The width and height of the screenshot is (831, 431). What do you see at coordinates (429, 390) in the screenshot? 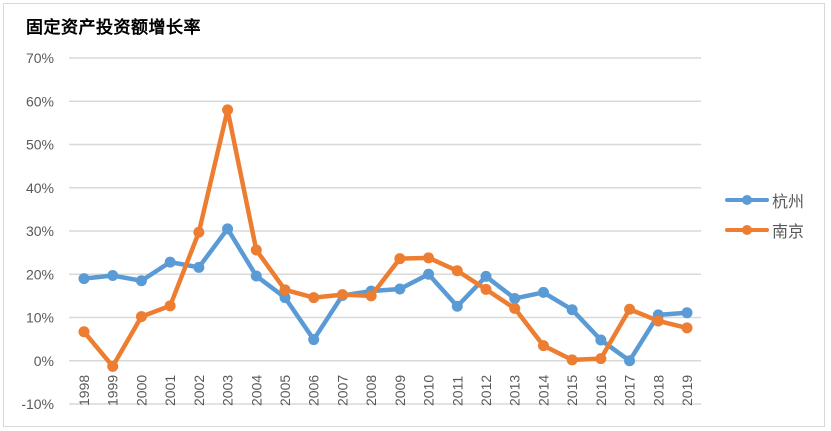
I see `x-tick-label: 2010` at bounding box center [429, 390].